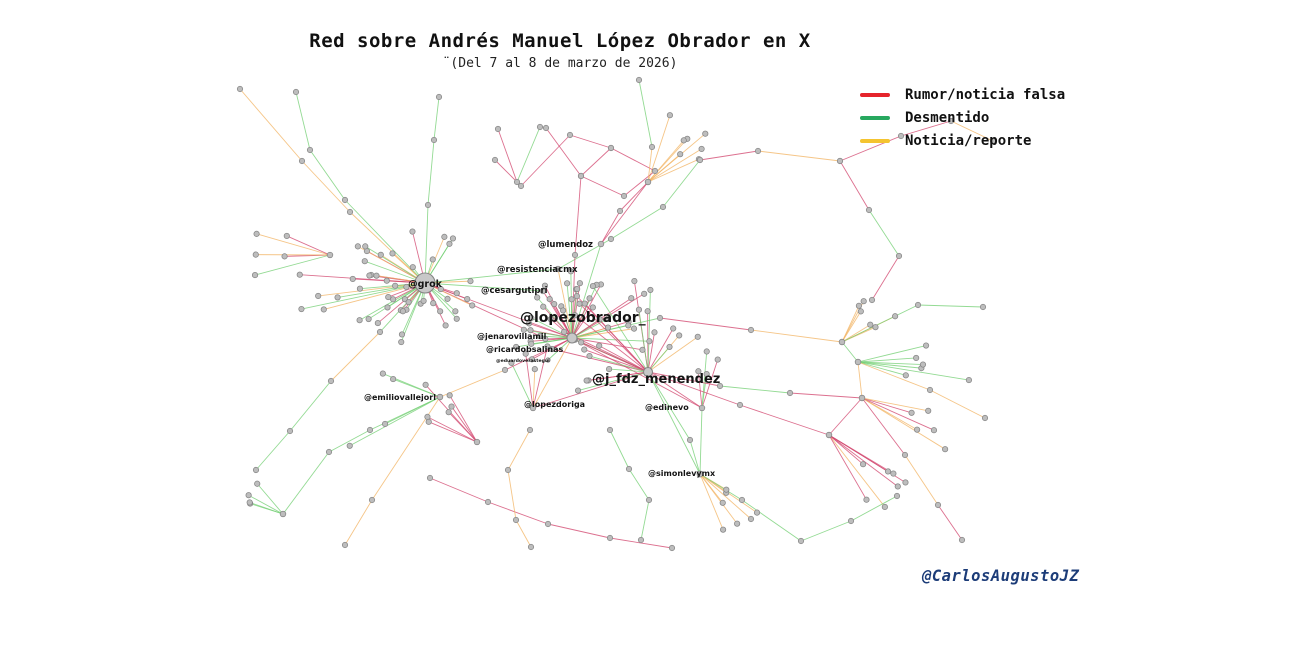 Image resolution: width=1312 pixels, height=656 pixels. I want to click on chart-subtitle: ¨(Del 7 al 8 de marzo de 2026), so click(560, 63).